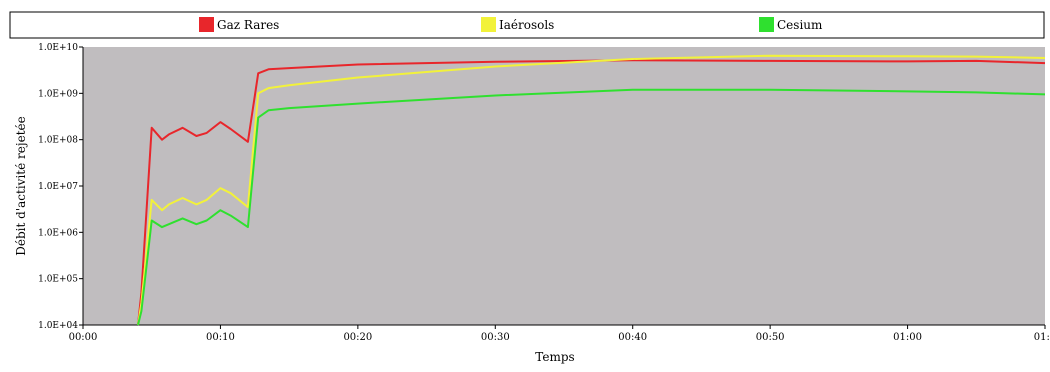 The image size is (1050, 372). What do you see at coordinates (58, 94) in the screenshot?
I see `y-tick-label: 1.0E+09` at bounding box center [58, 94].